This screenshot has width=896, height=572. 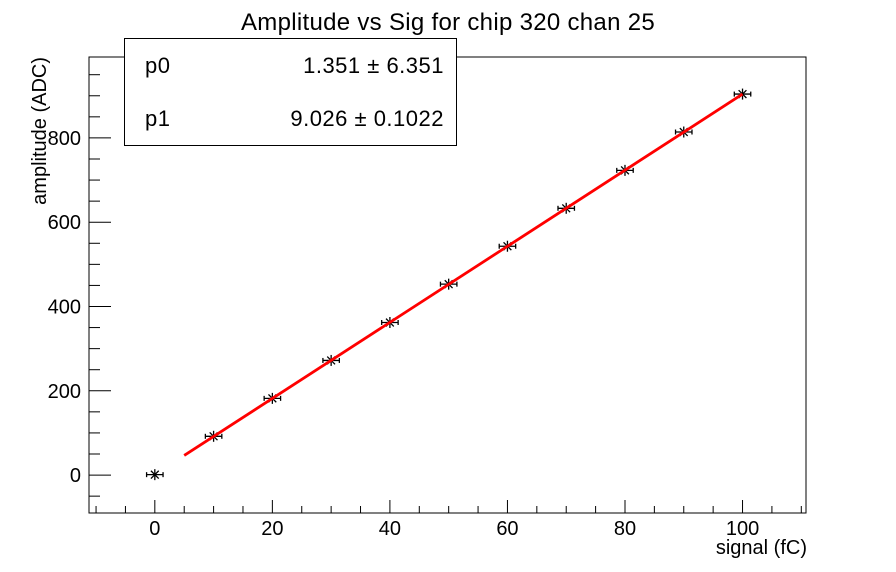 I want to click on stats-box: p0 1.351 ± 6.351 p1 9.026 ± 0.1022, so click(x=290, y=92).